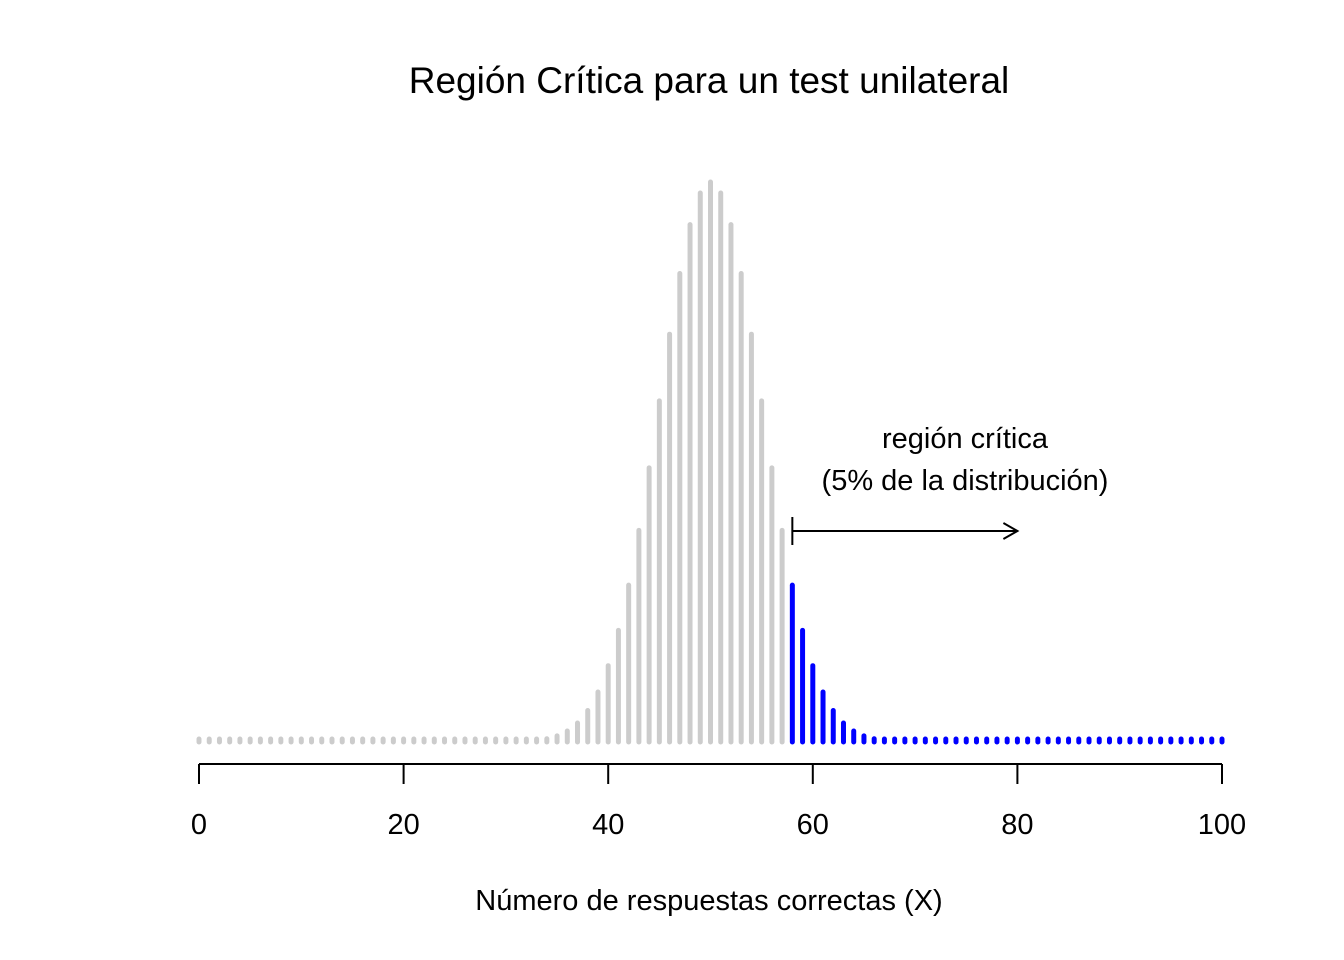  I want to click on annotation-line-1: región crítica, so click(965, 439).